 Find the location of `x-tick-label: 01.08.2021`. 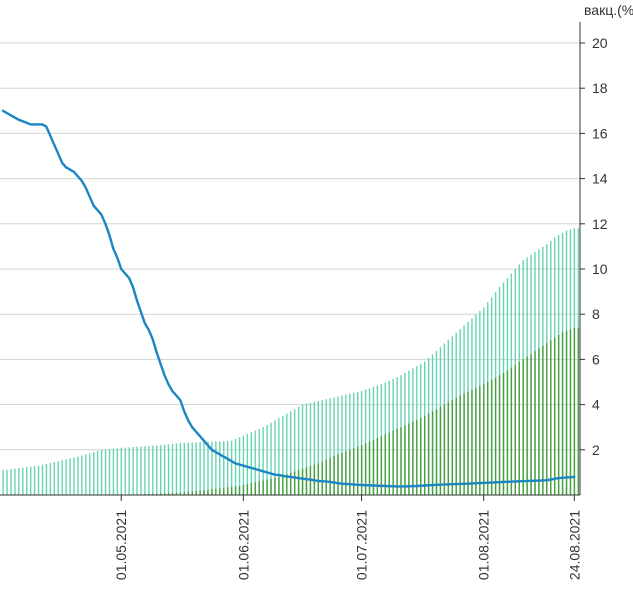

x-tick-label: 01.08.2021 is located at coordinates (484, 545).